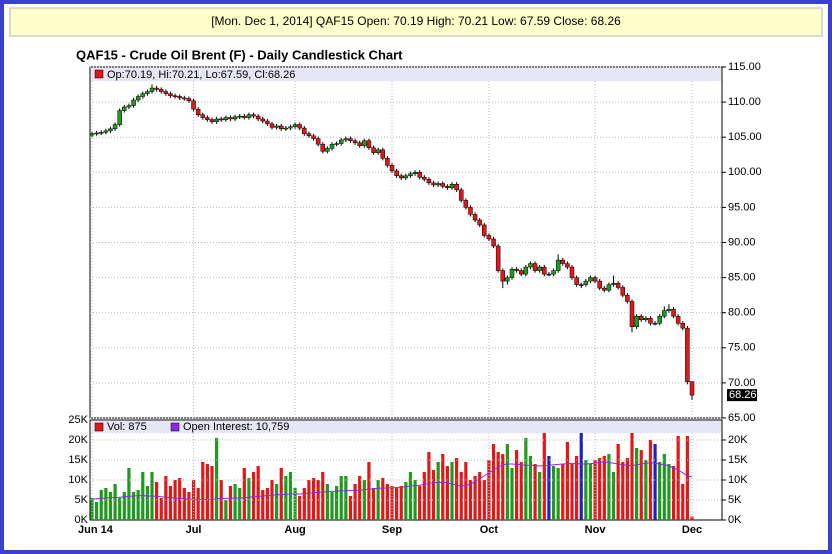  What do you see at coordinates (201, 75) in the screenshot?
I see `price-legend: Op:70.19, Hi:70.21, Lo:67.59, Cl:68.26` at bounding box center [201, 75].